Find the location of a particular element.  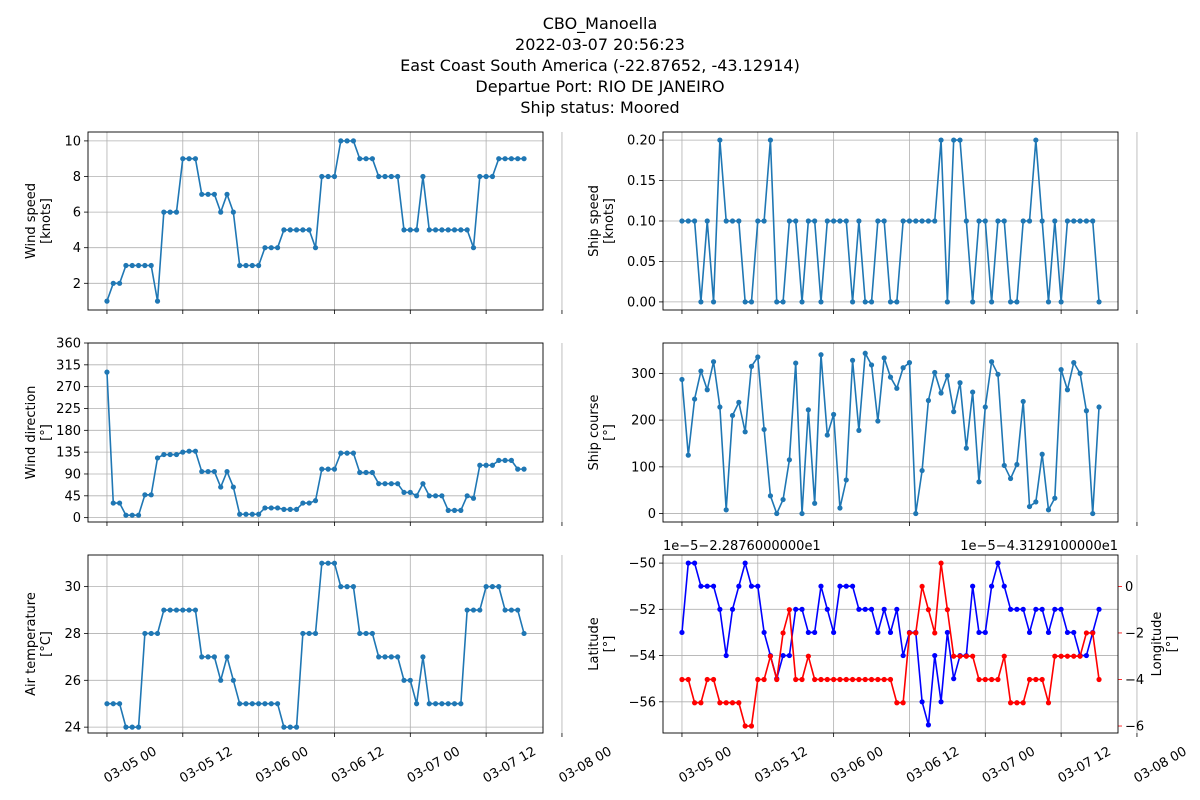

x-tick-label: 03-07 12 is located at coordinates (510, 765).